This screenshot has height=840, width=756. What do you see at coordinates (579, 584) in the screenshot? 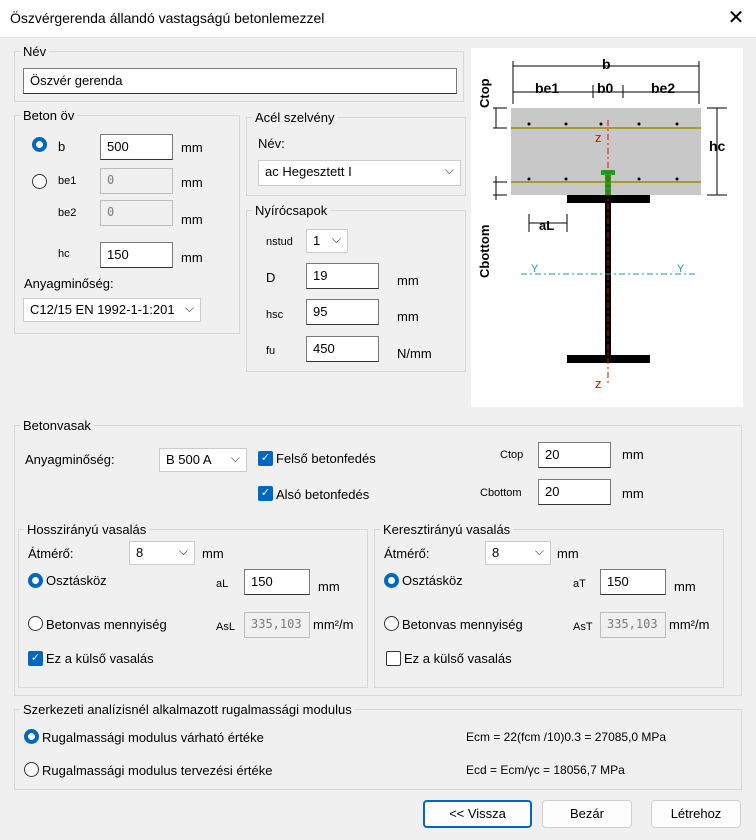
I see `kereszt-a-label: aT` at bounding box center [579, 584].